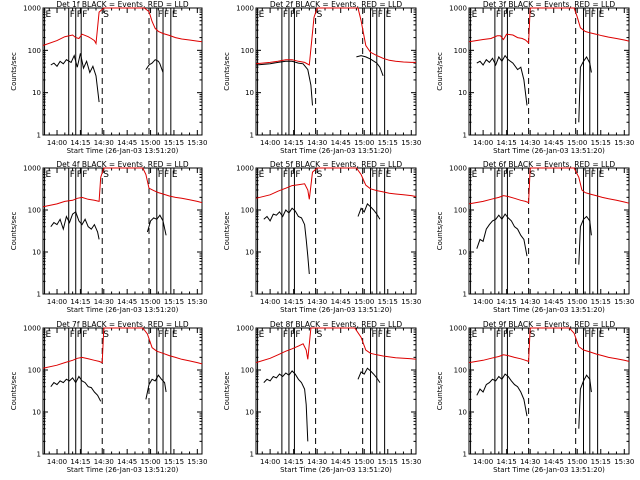  What do you see at coordinates (549, 4) in the screenshot?
I see `panel-3-title: Det 3f BLACK = Events, RED = LLD` at bounding box center [549, 4].